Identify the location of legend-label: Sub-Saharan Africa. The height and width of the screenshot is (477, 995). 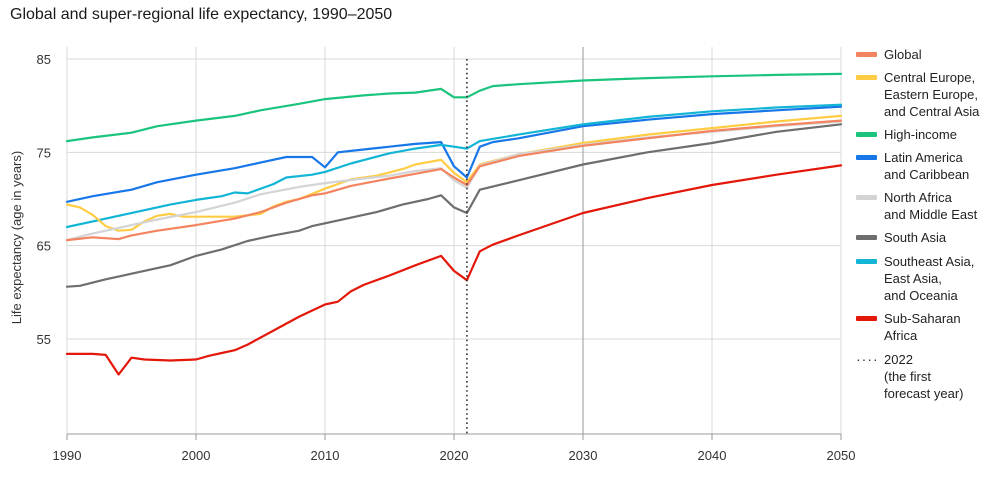
(922, 327).